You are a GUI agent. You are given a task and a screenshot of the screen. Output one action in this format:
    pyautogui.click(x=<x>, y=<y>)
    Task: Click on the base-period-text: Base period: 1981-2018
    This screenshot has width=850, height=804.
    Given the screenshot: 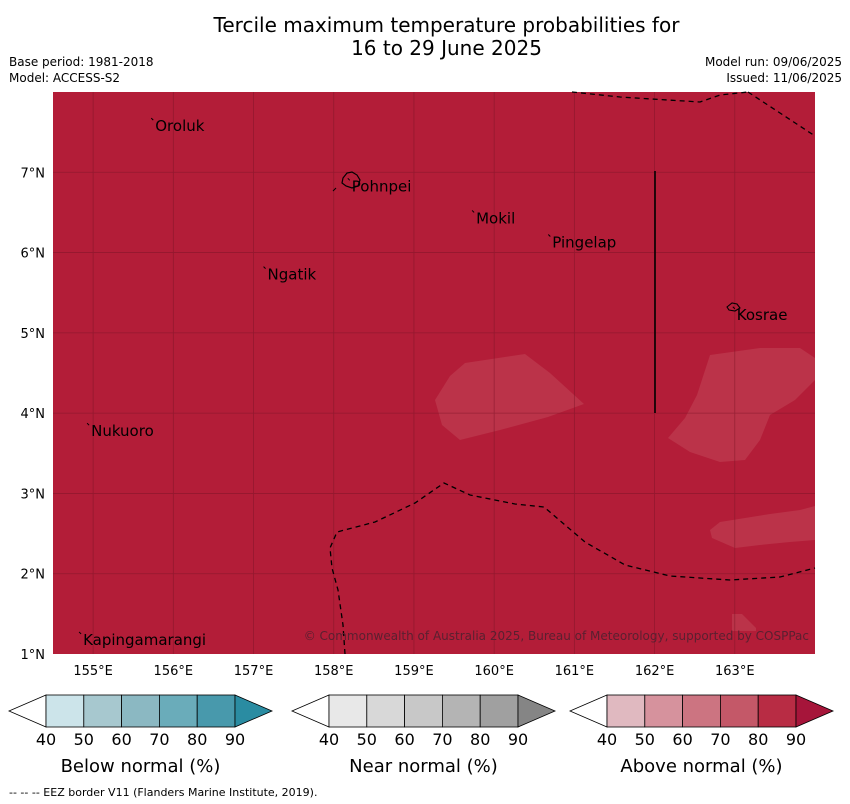 What is the action you would take?
    pyautogui.click(x=81, y=62)
    